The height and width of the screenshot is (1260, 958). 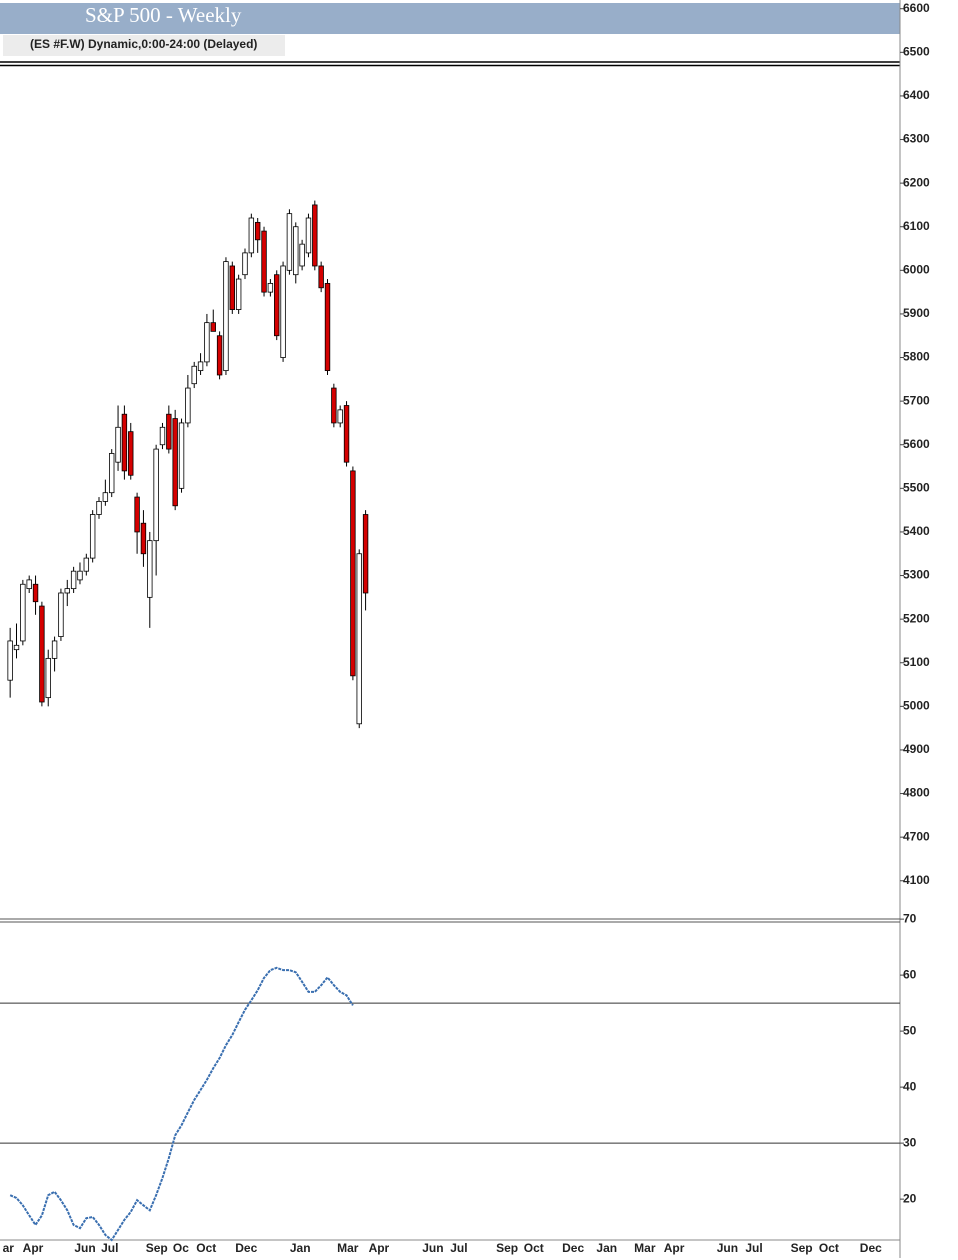 What do you see at coordinates (916, 531) in the screenshot?
I see `y-tick-label: 5400` at bounding box center [916, 531].